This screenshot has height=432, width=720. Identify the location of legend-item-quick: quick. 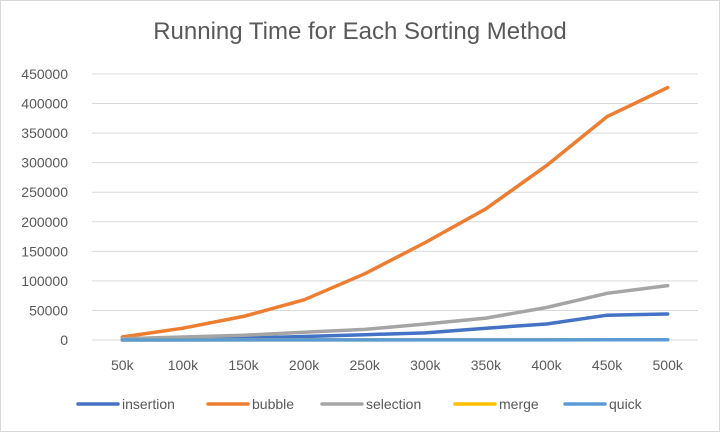
(603, 404).